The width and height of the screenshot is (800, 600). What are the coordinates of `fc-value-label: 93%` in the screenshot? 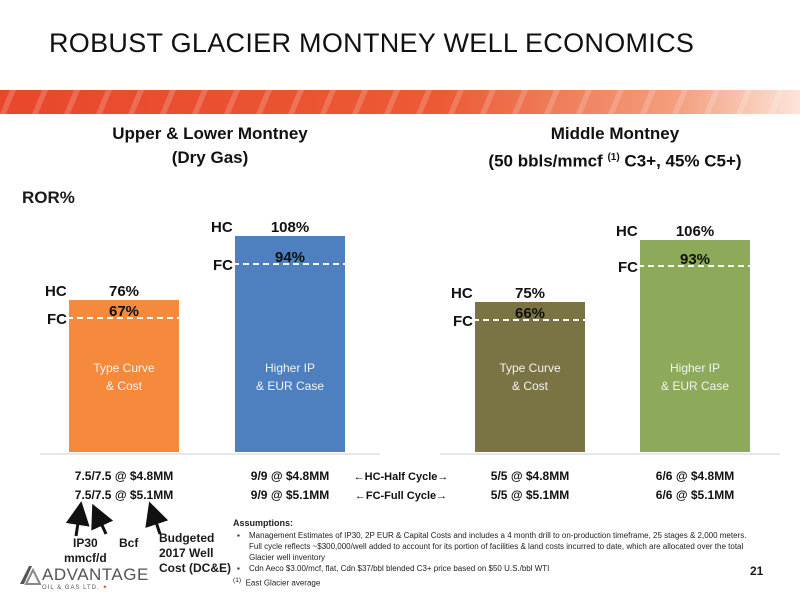 It's located at (695, 259).